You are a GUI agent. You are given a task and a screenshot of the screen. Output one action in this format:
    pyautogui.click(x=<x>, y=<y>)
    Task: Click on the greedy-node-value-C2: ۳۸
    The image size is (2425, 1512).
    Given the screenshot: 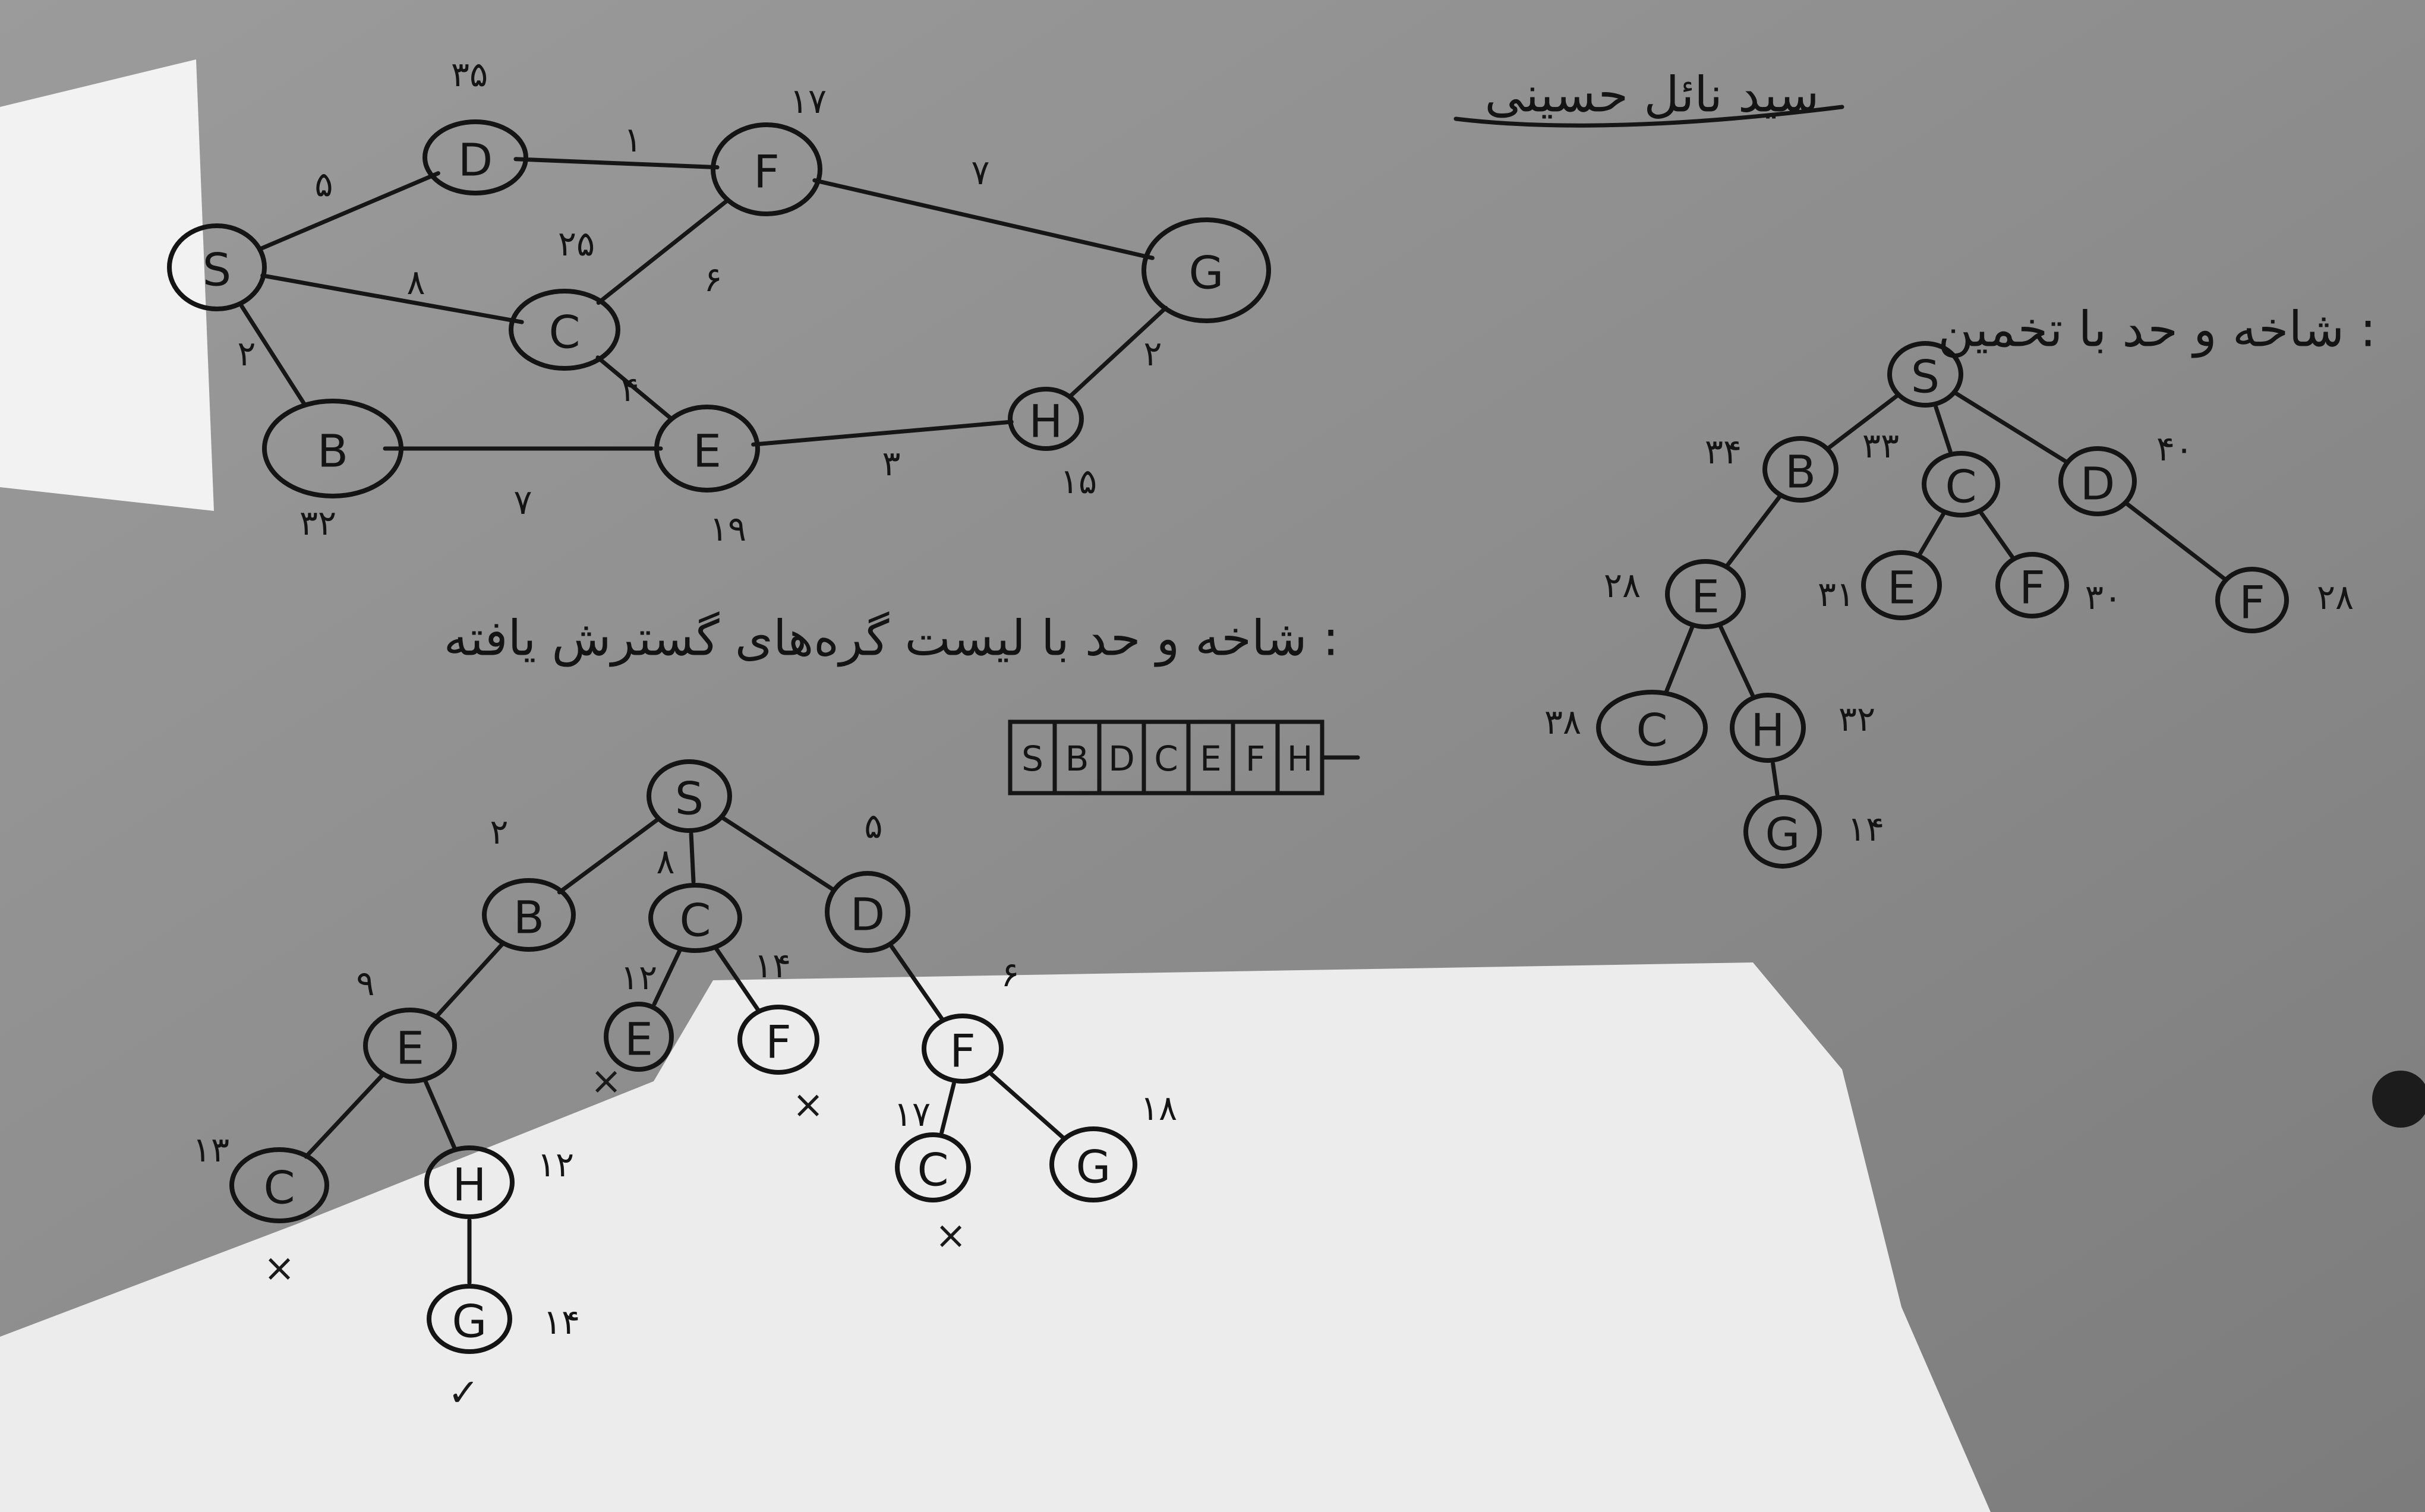 What is the action you would take?
    pyautogui.click(x=1563, y=722)
    